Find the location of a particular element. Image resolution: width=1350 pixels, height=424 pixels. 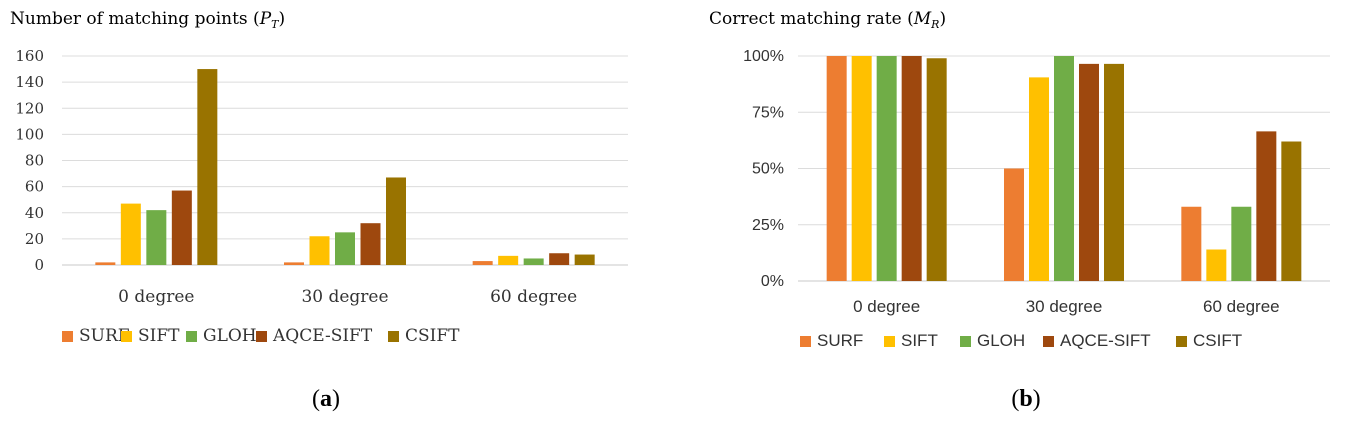

panel-label-b: (b) is located at coordinates (1026, 399).